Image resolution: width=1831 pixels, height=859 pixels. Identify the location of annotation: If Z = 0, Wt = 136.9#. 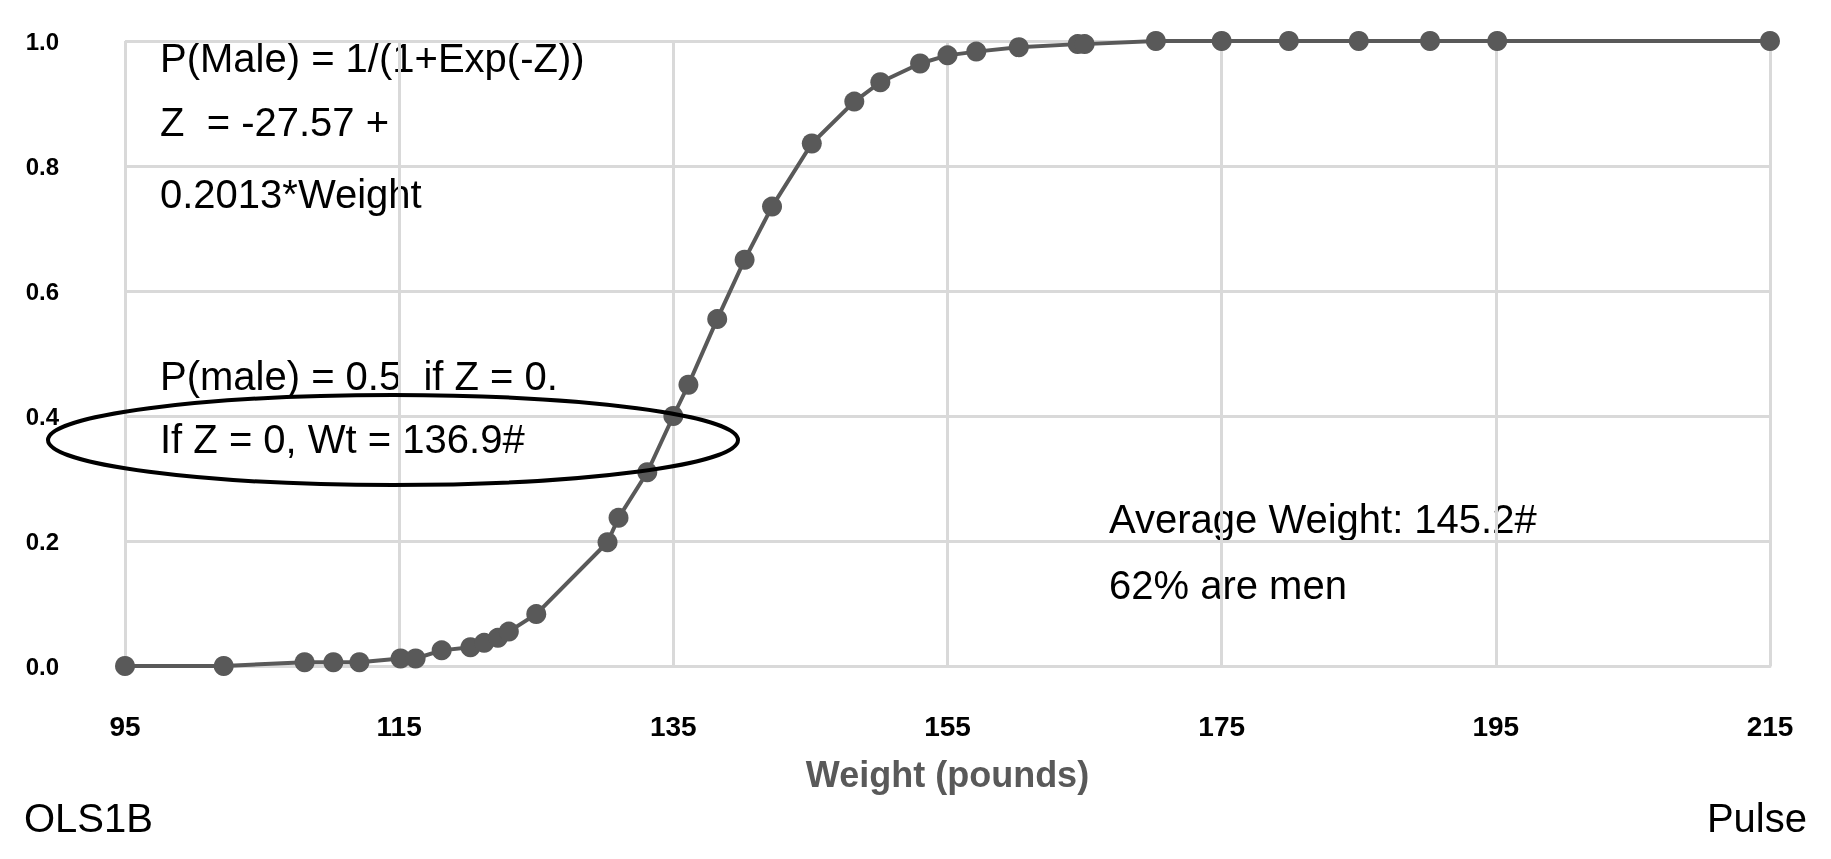
(343, 439).